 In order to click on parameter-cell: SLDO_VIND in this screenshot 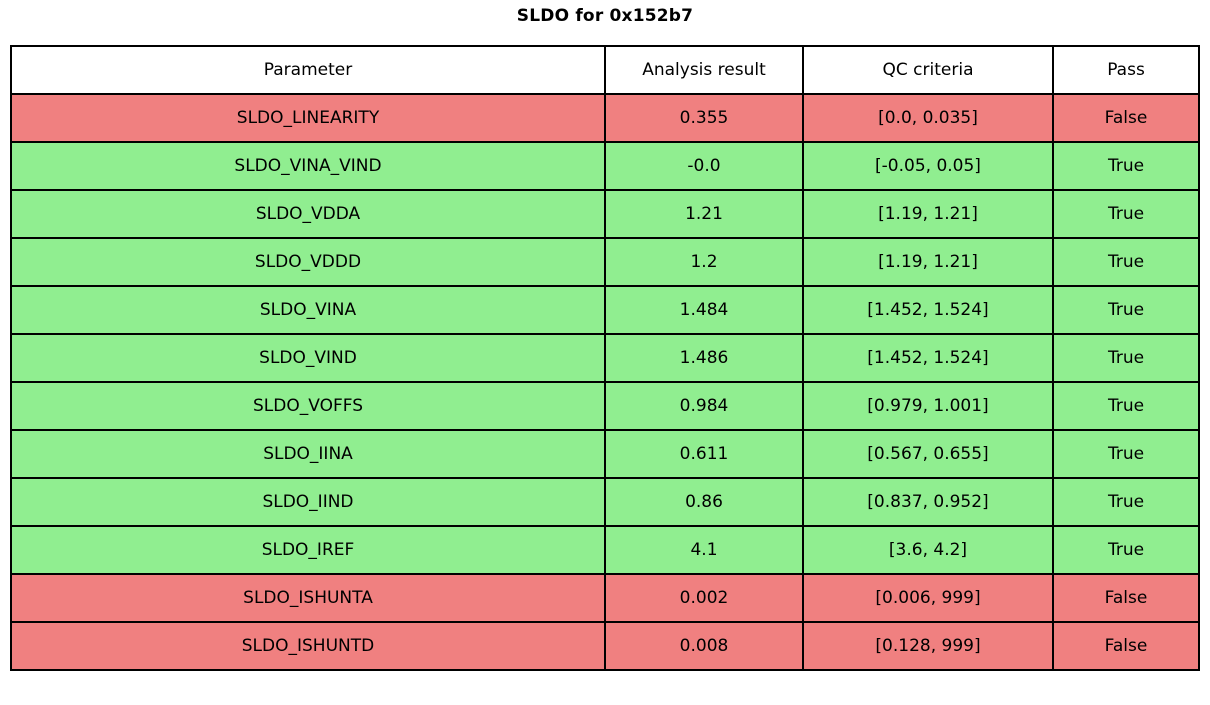, I will do `click(308, 358)`.